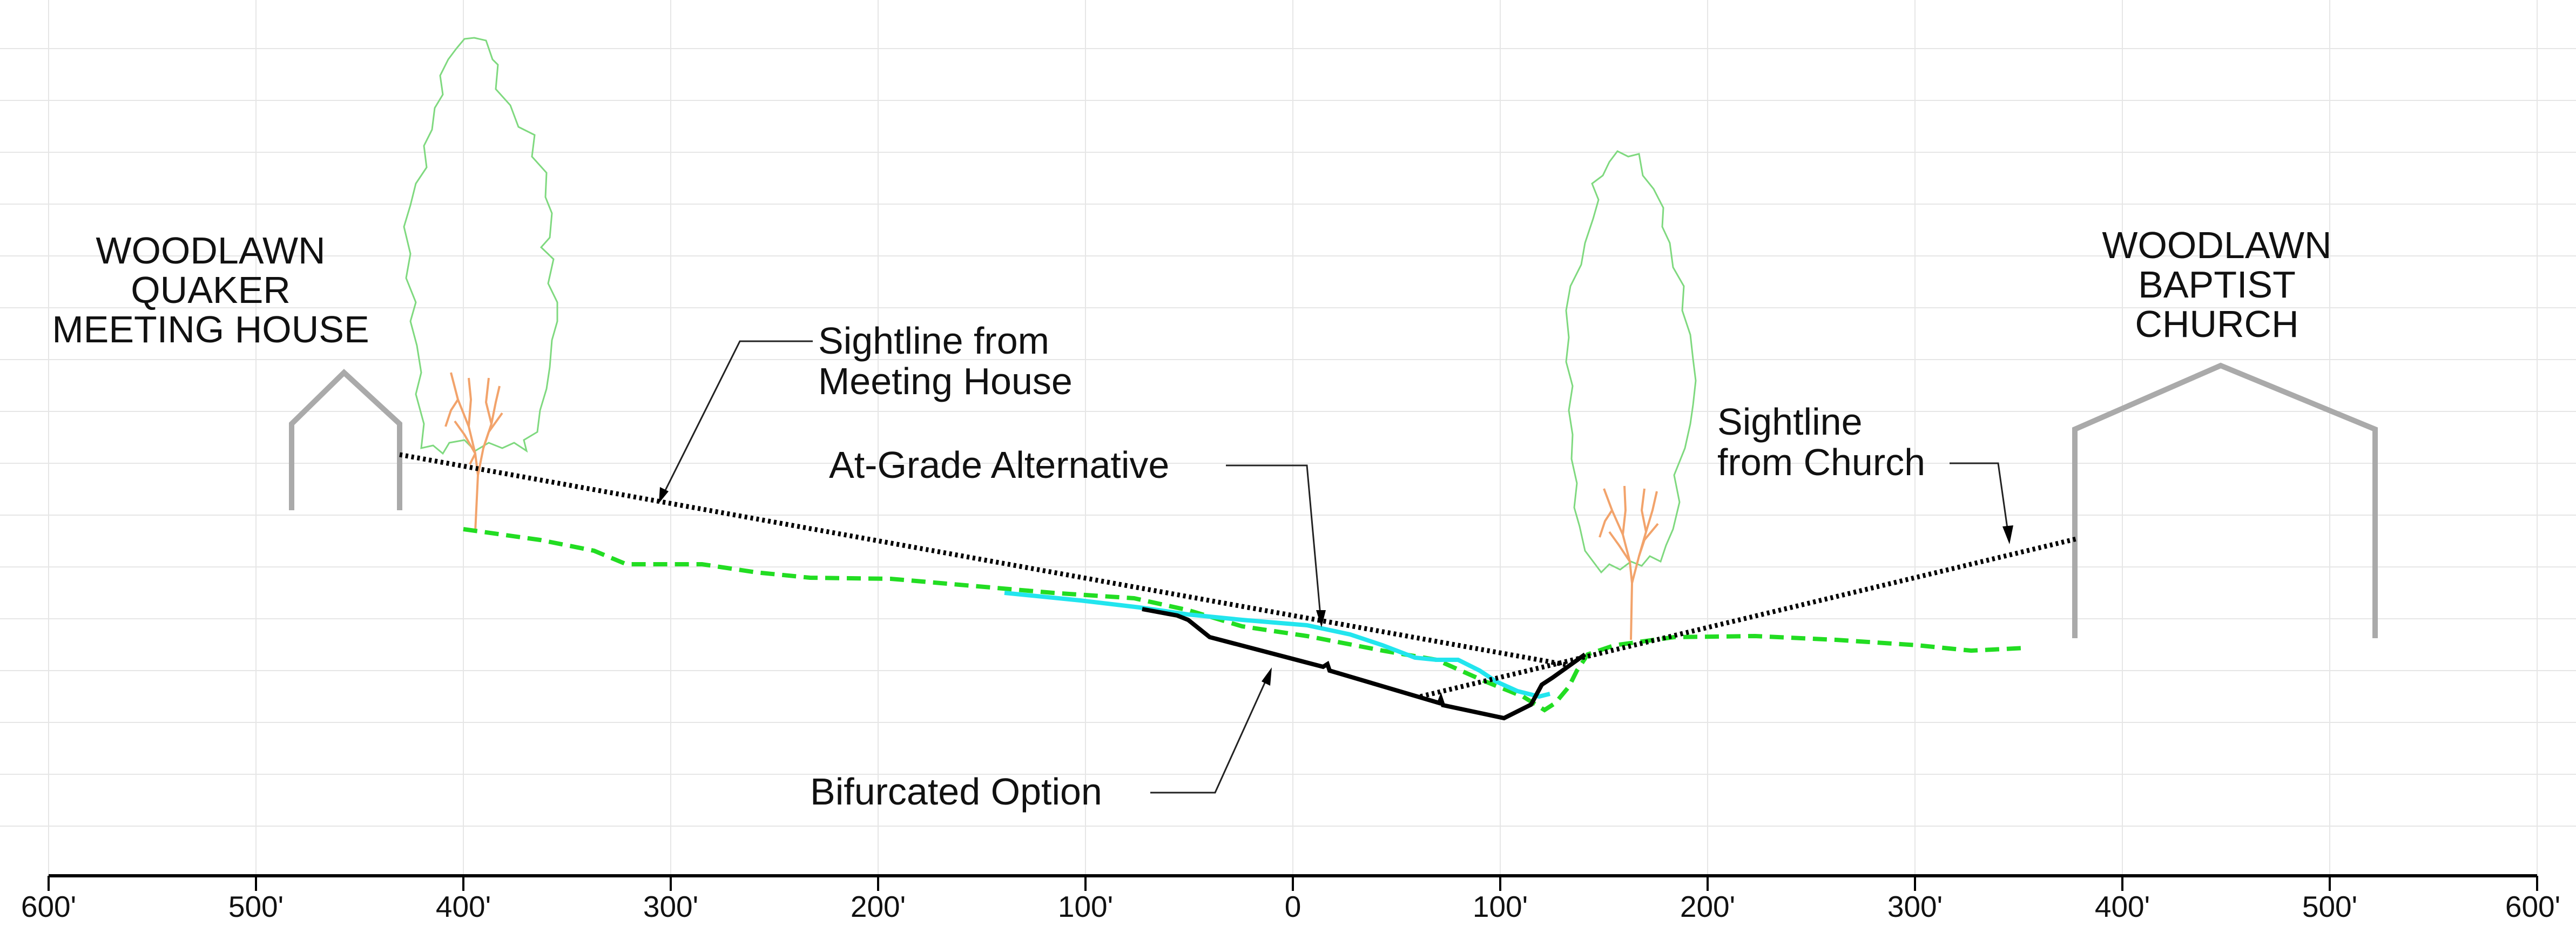  I want to click on quaker-label-line-3: MEETING HOUSE, so click(210, 329).